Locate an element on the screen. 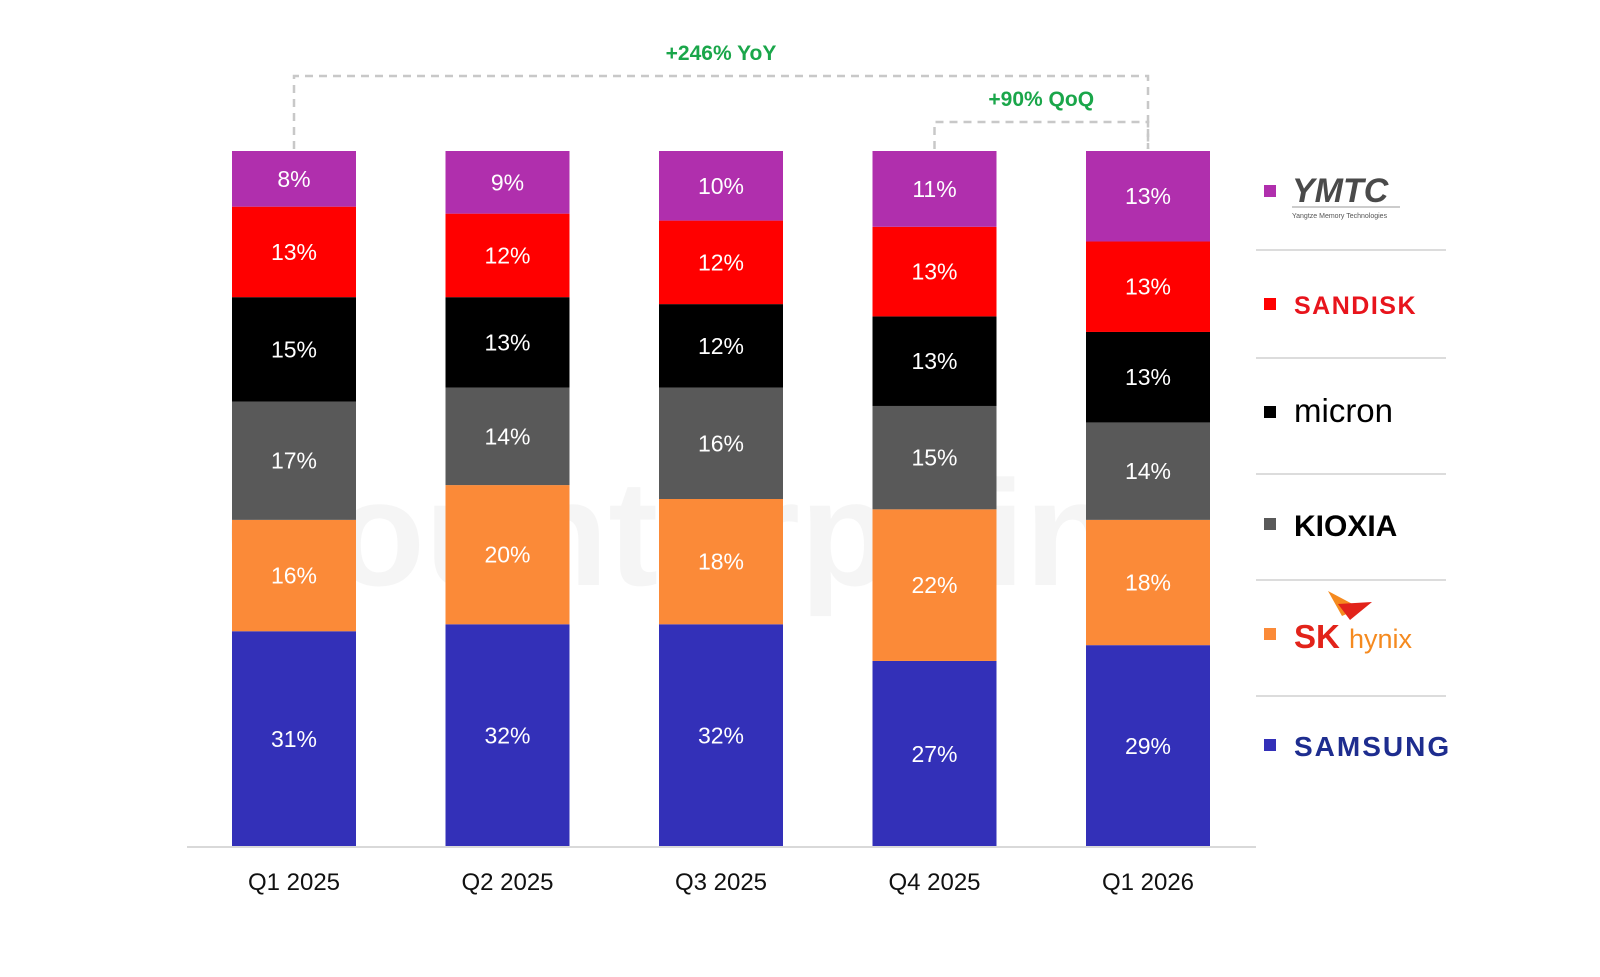 Image resolution: width=1600 pixels, height=977 pixels. x-tick-q4-2025: Q4 2025 is located at coordinates (934, 882).